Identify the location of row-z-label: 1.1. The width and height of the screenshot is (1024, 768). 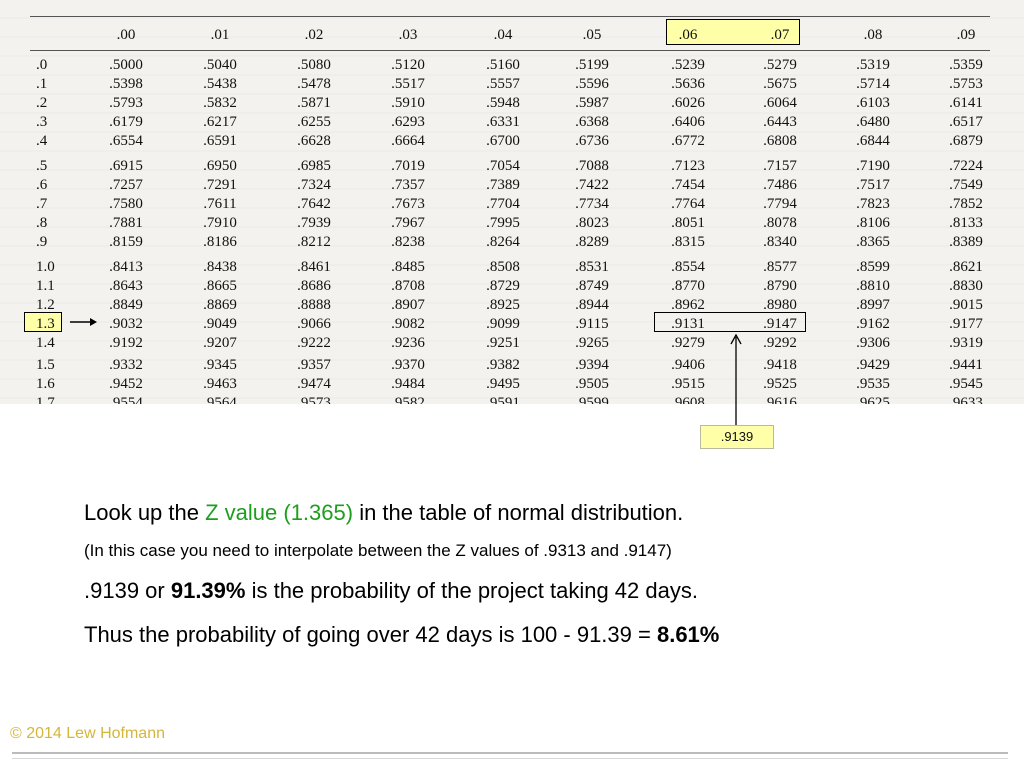
(45, 286).